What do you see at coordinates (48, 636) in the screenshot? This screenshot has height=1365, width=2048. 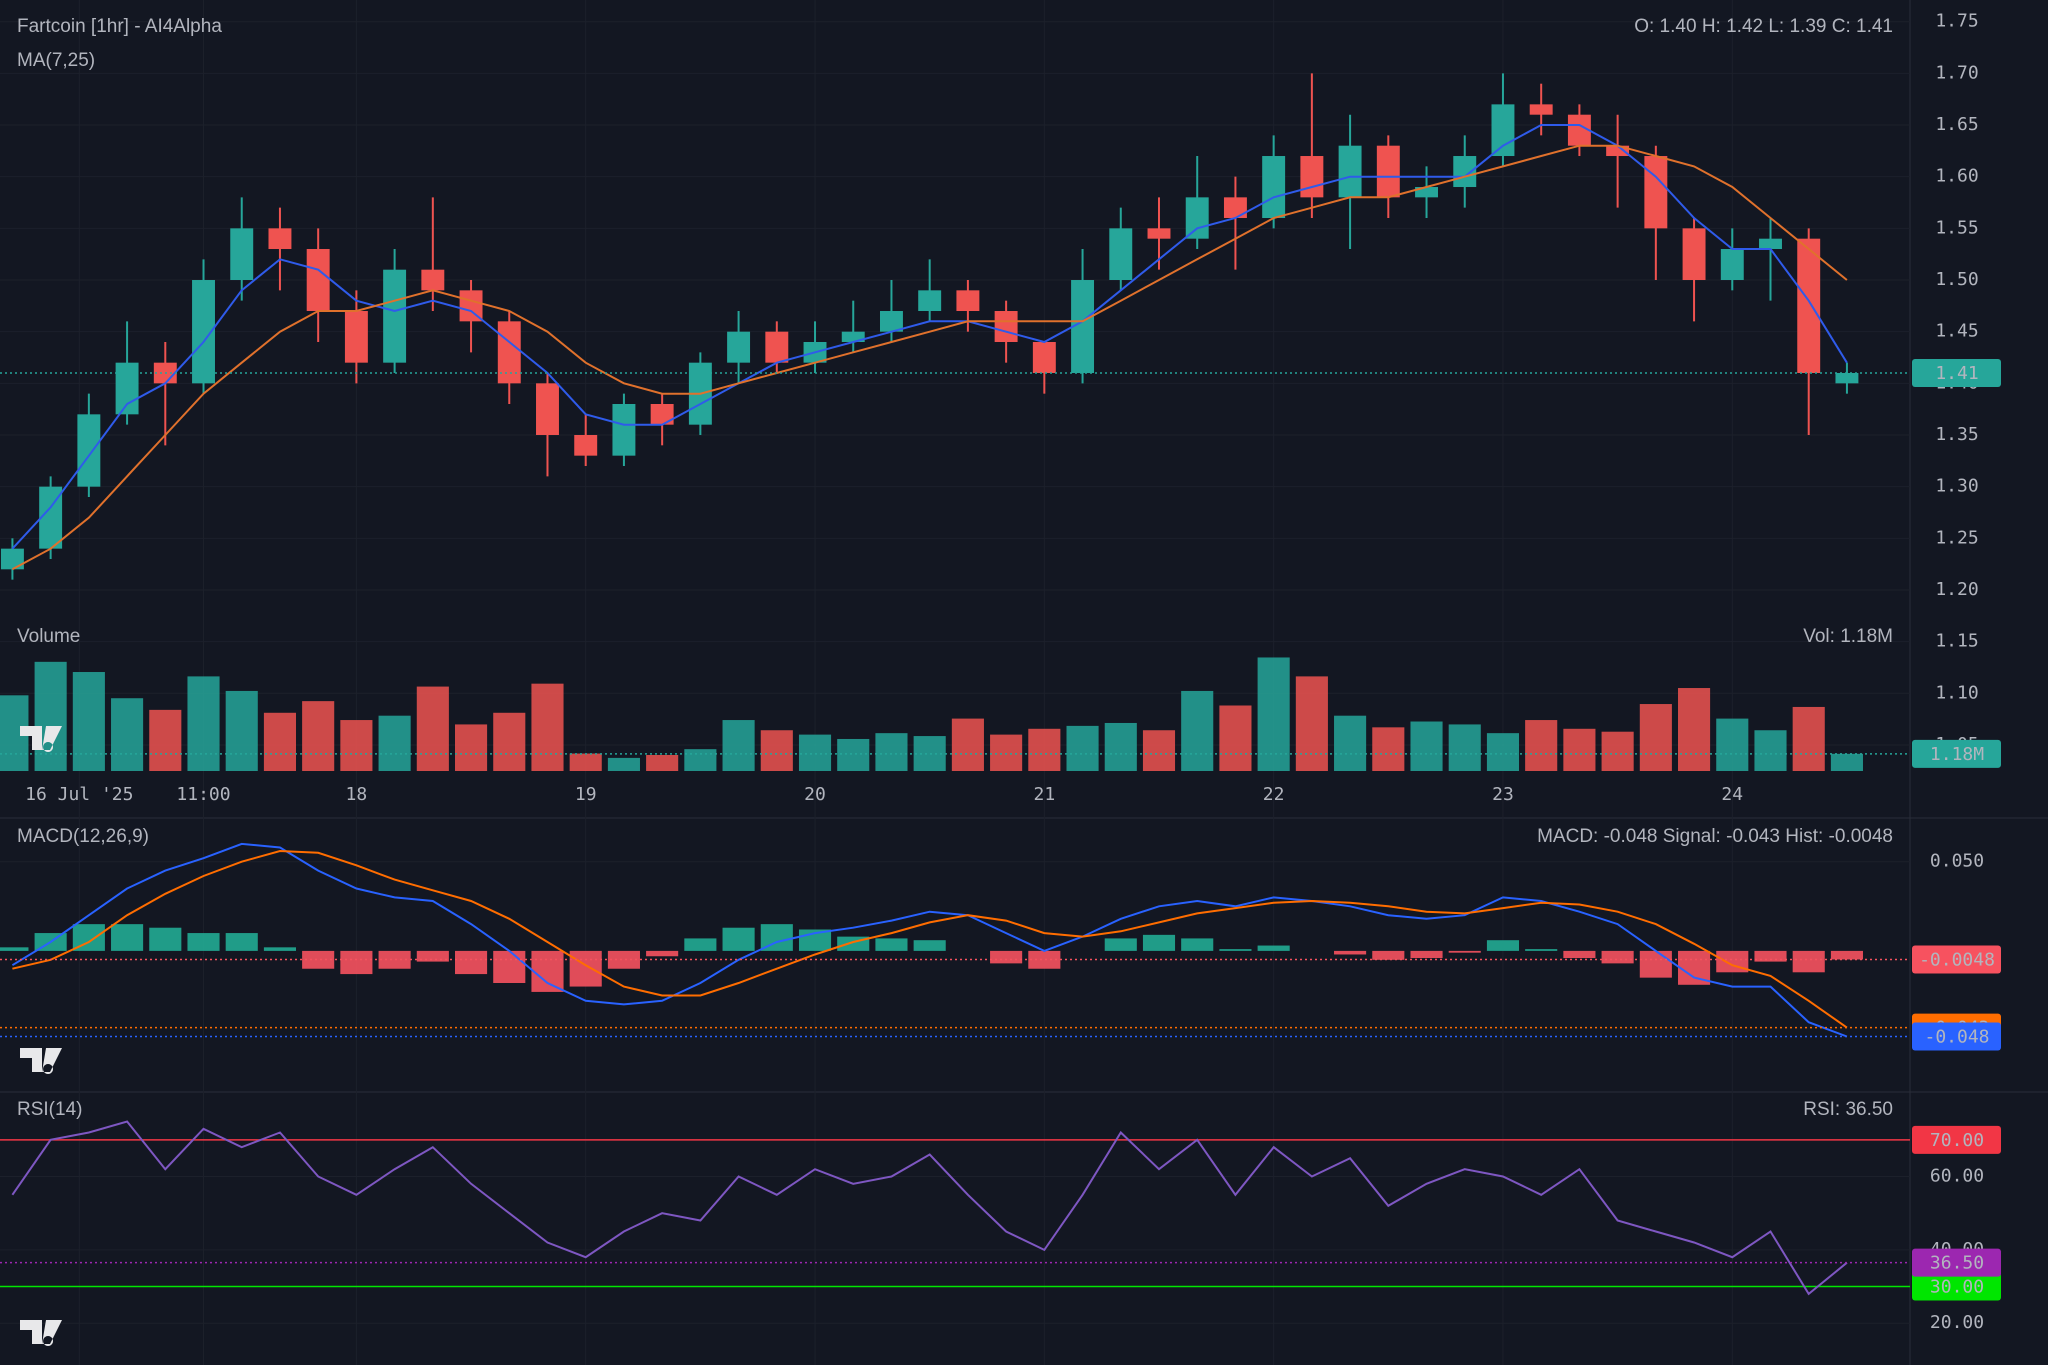 I see `volume-label: Volume` at bounding box center [48, 636].